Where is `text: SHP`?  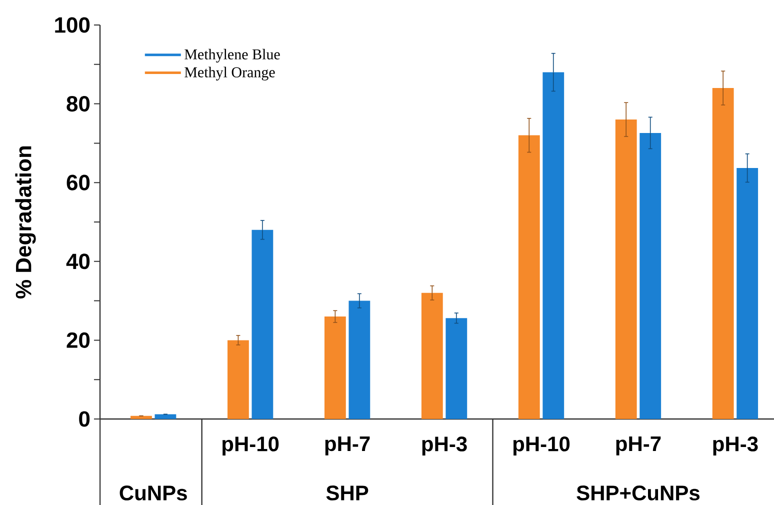 text: SHP is located at coordinates (347, 493).